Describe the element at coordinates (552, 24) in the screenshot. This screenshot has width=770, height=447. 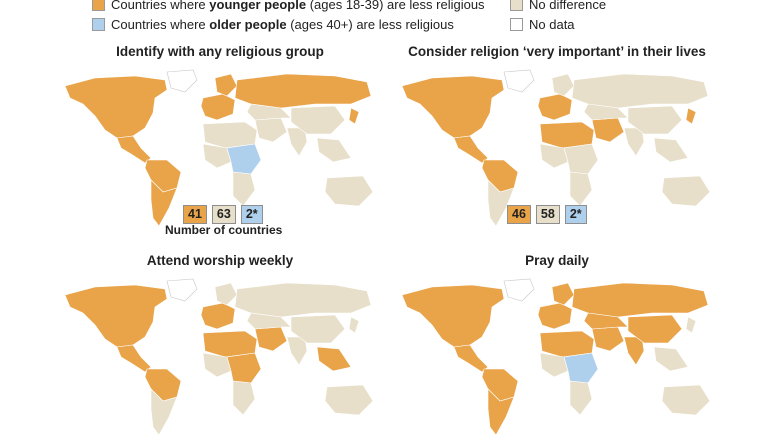
I see `legend-nodata-label: No data` at that location.